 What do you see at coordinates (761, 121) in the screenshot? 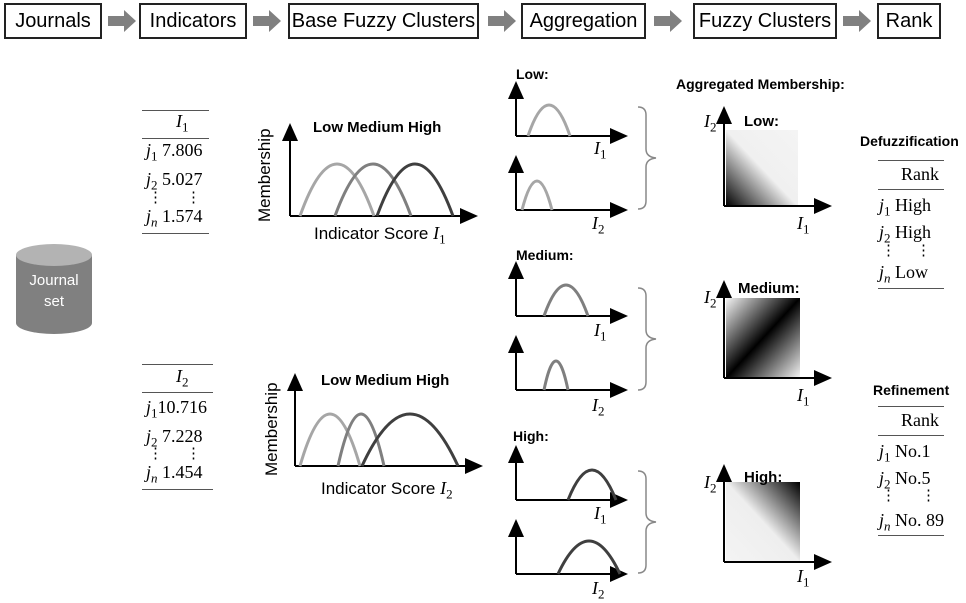
I see `low-map-label: Low:` at bounding box center [761, 121].